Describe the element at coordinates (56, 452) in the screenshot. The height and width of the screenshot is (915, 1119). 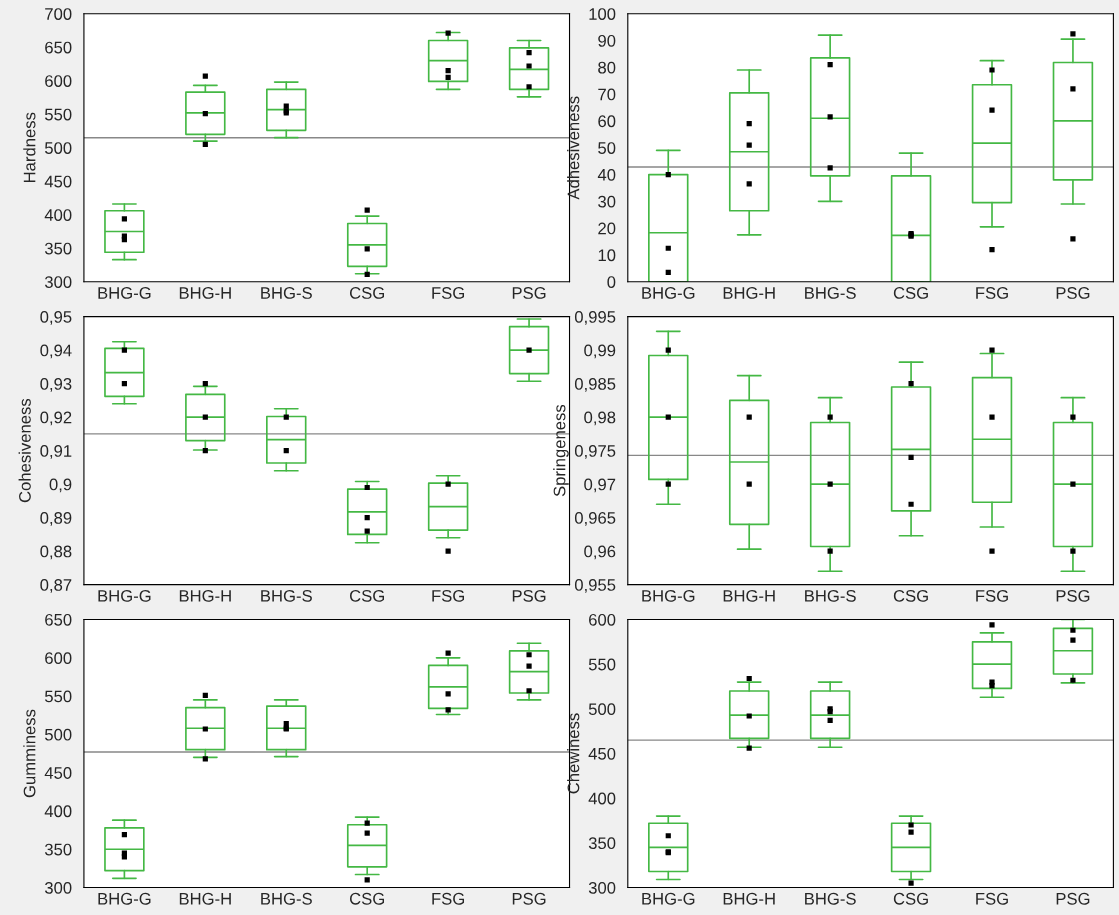
I see `y-tick-label: 0,91` at that location.